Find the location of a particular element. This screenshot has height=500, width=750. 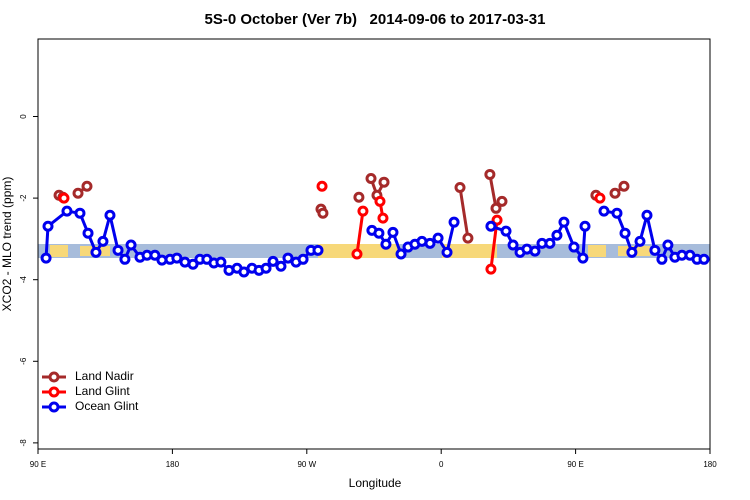

x-tick-label: 90 W is located at coordinates (306, 464).